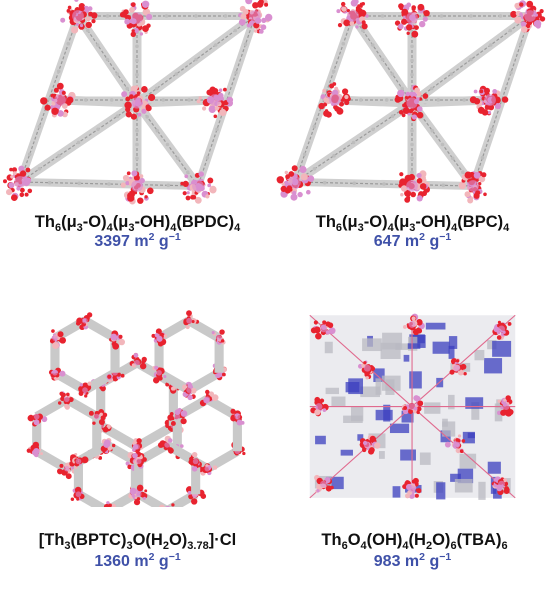 The height and width of the screenshot is (595, 550). I want to click on formula-text: (μ, so click(401, 222).